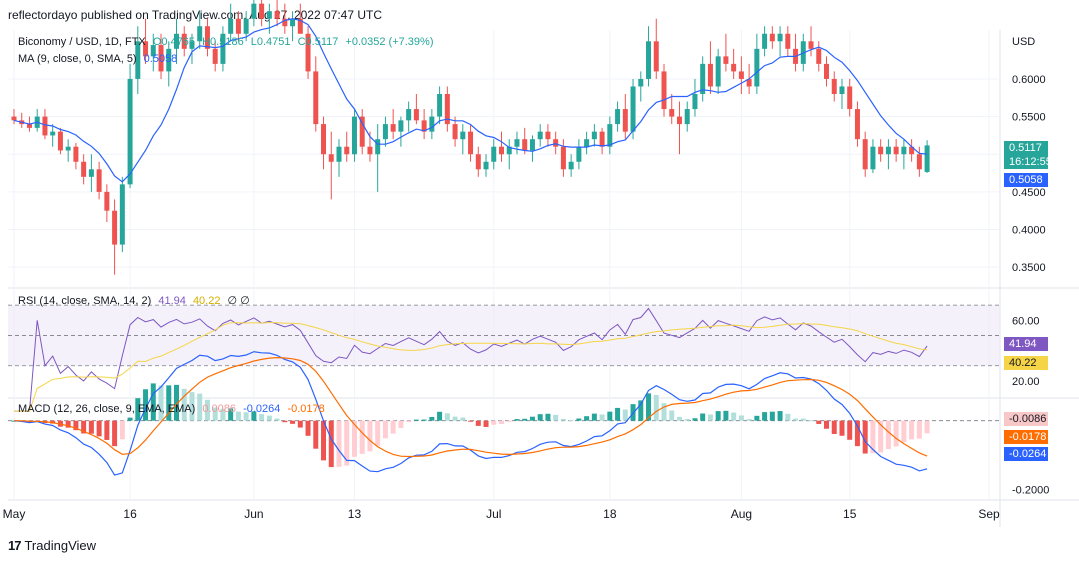  What do you see at coordinates (52, 545) in the screenshot?
I see `tradingview-logo: 17 TradingView` at bounding box center [52, 545].